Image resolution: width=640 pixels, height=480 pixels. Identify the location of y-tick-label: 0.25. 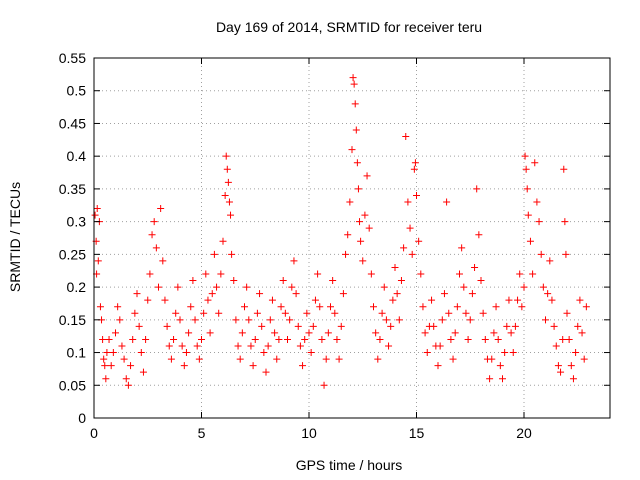
(72, 254).